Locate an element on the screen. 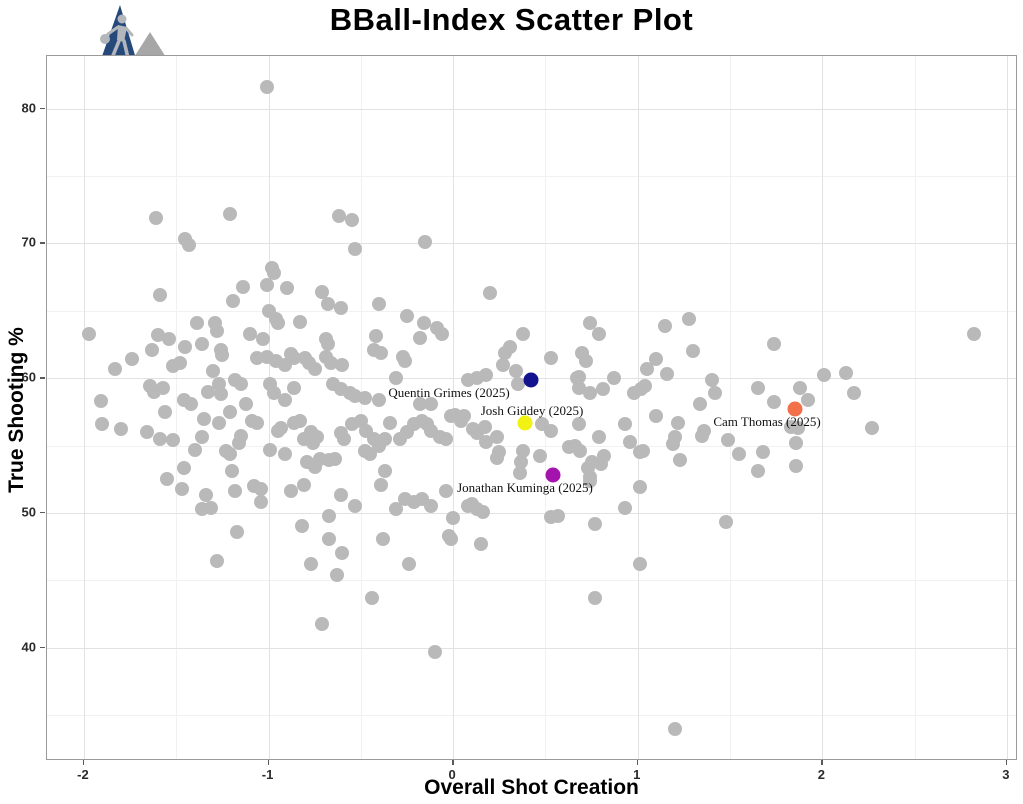 The height and width of the screenshot is (804, 1023). y-tick-mark is located at coordinates (42, 647).